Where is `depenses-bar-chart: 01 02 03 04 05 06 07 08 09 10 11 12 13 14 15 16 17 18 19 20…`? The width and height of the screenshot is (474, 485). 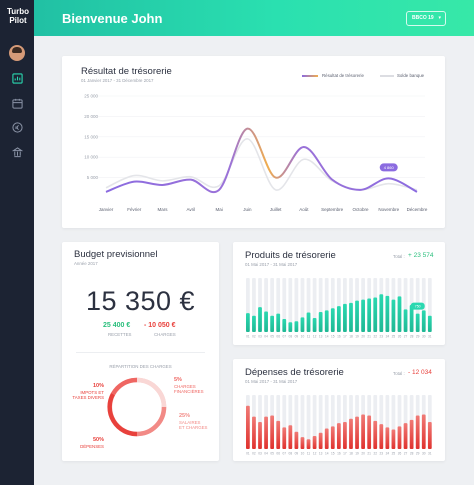 depenses-bar-chart: 01 02 03 04 05 06 07 08 09 10 11 12 13 14 15 16 17 18 19 20… is located at coordinates (339, 425).